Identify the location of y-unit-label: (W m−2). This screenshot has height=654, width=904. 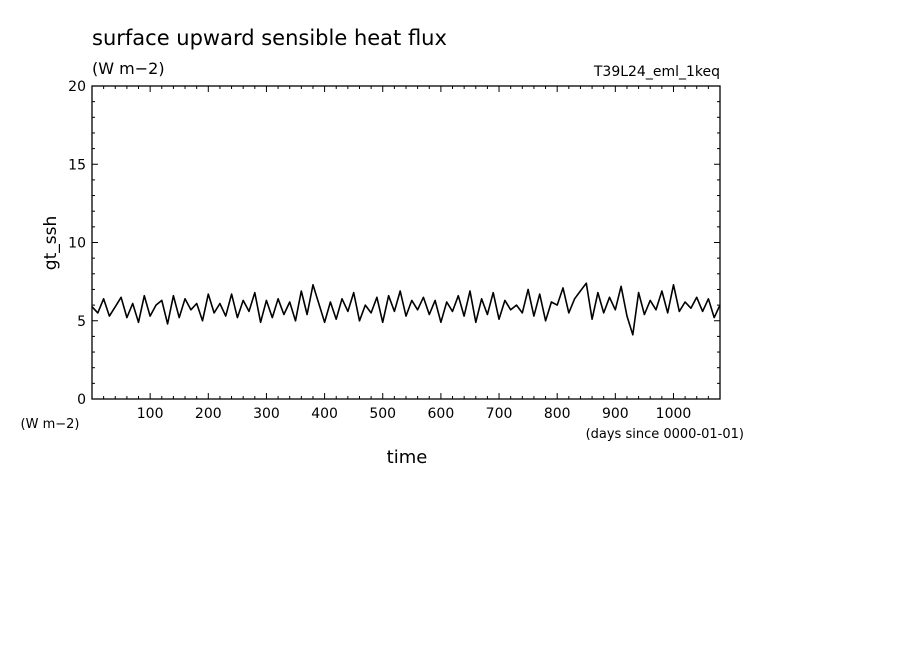
(50, 424).